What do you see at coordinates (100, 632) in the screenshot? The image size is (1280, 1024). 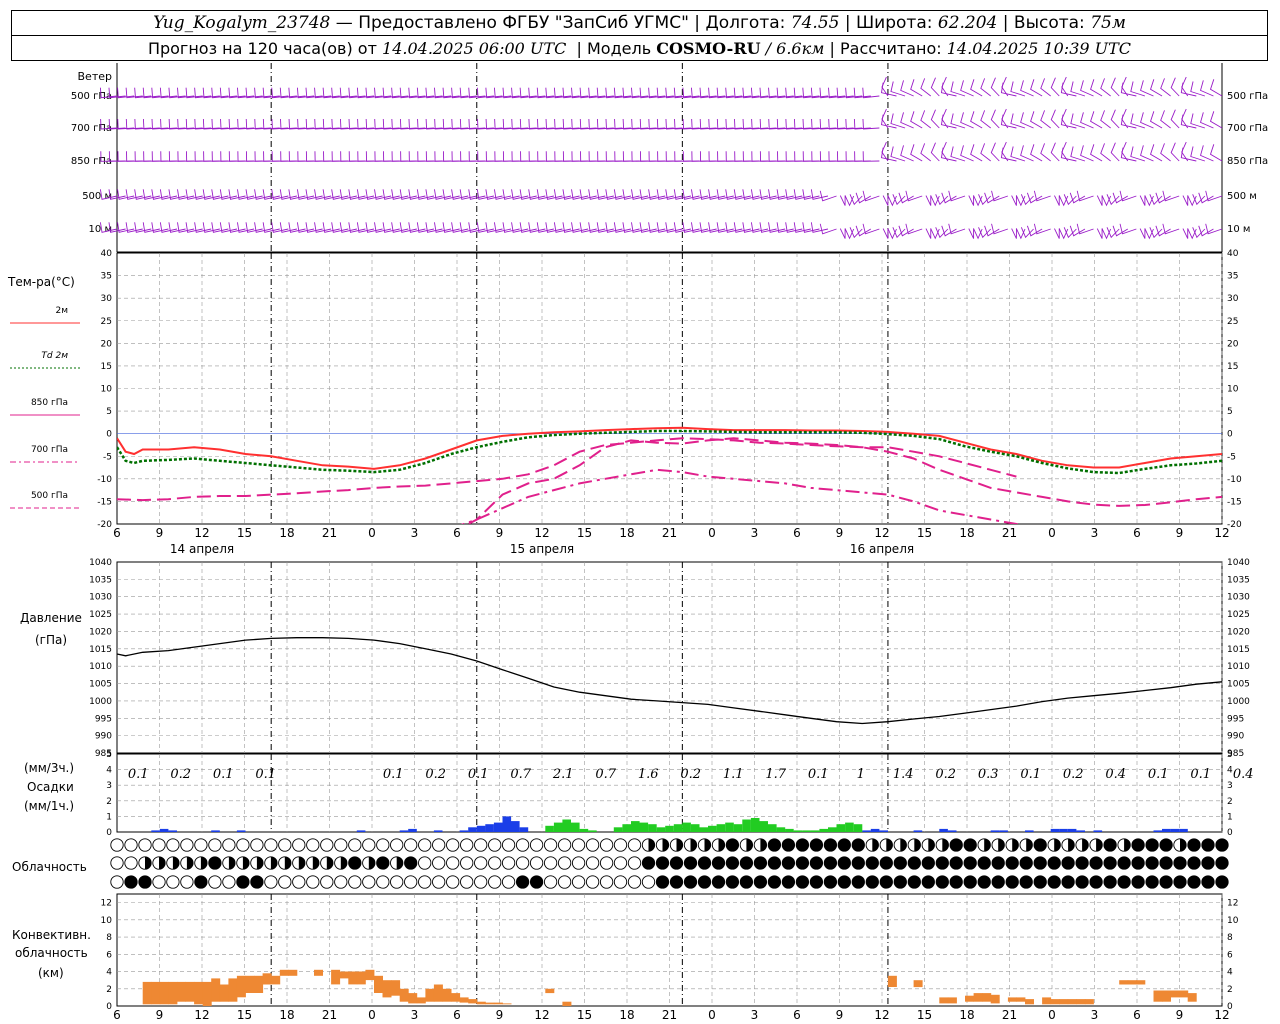 I see `pressure-ytick-left: 1020` at bounding box center [100, 632].